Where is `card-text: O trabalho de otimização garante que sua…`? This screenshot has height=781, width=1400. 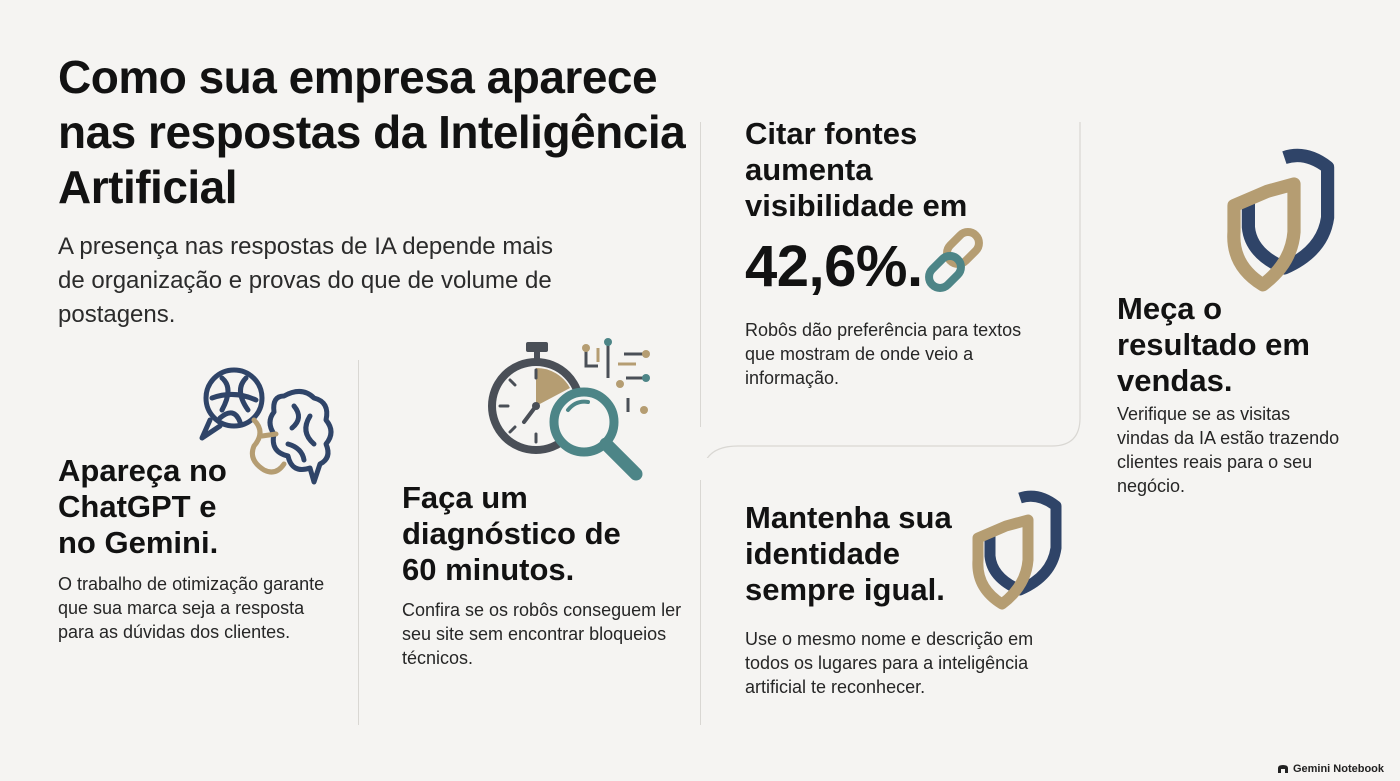 card-text: O trabalho de otimização garante que sua… is located at coordinates (191, 608).